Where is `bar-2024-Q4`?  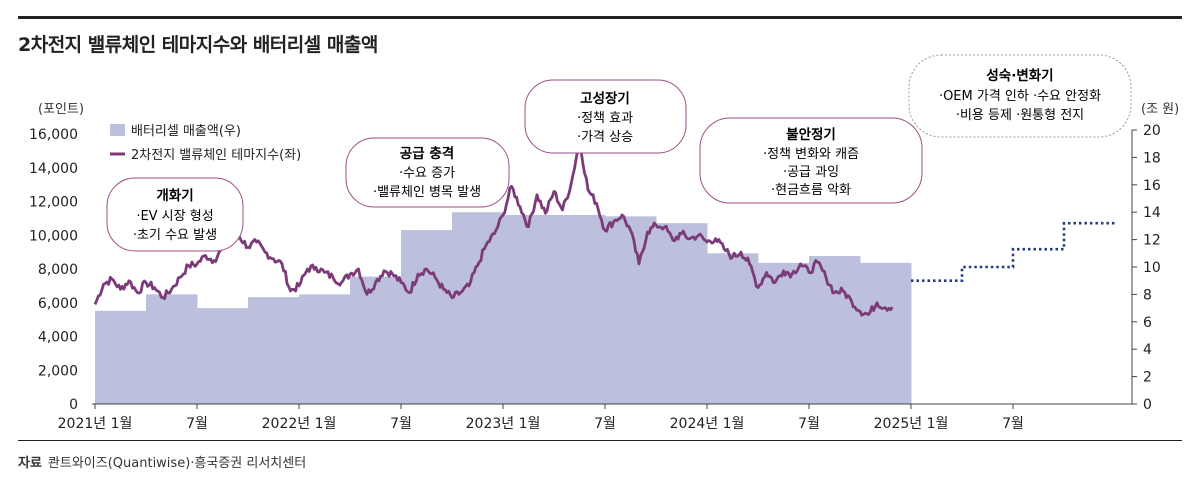 bar-2024-Q4 is located at coordinates (886, 333).